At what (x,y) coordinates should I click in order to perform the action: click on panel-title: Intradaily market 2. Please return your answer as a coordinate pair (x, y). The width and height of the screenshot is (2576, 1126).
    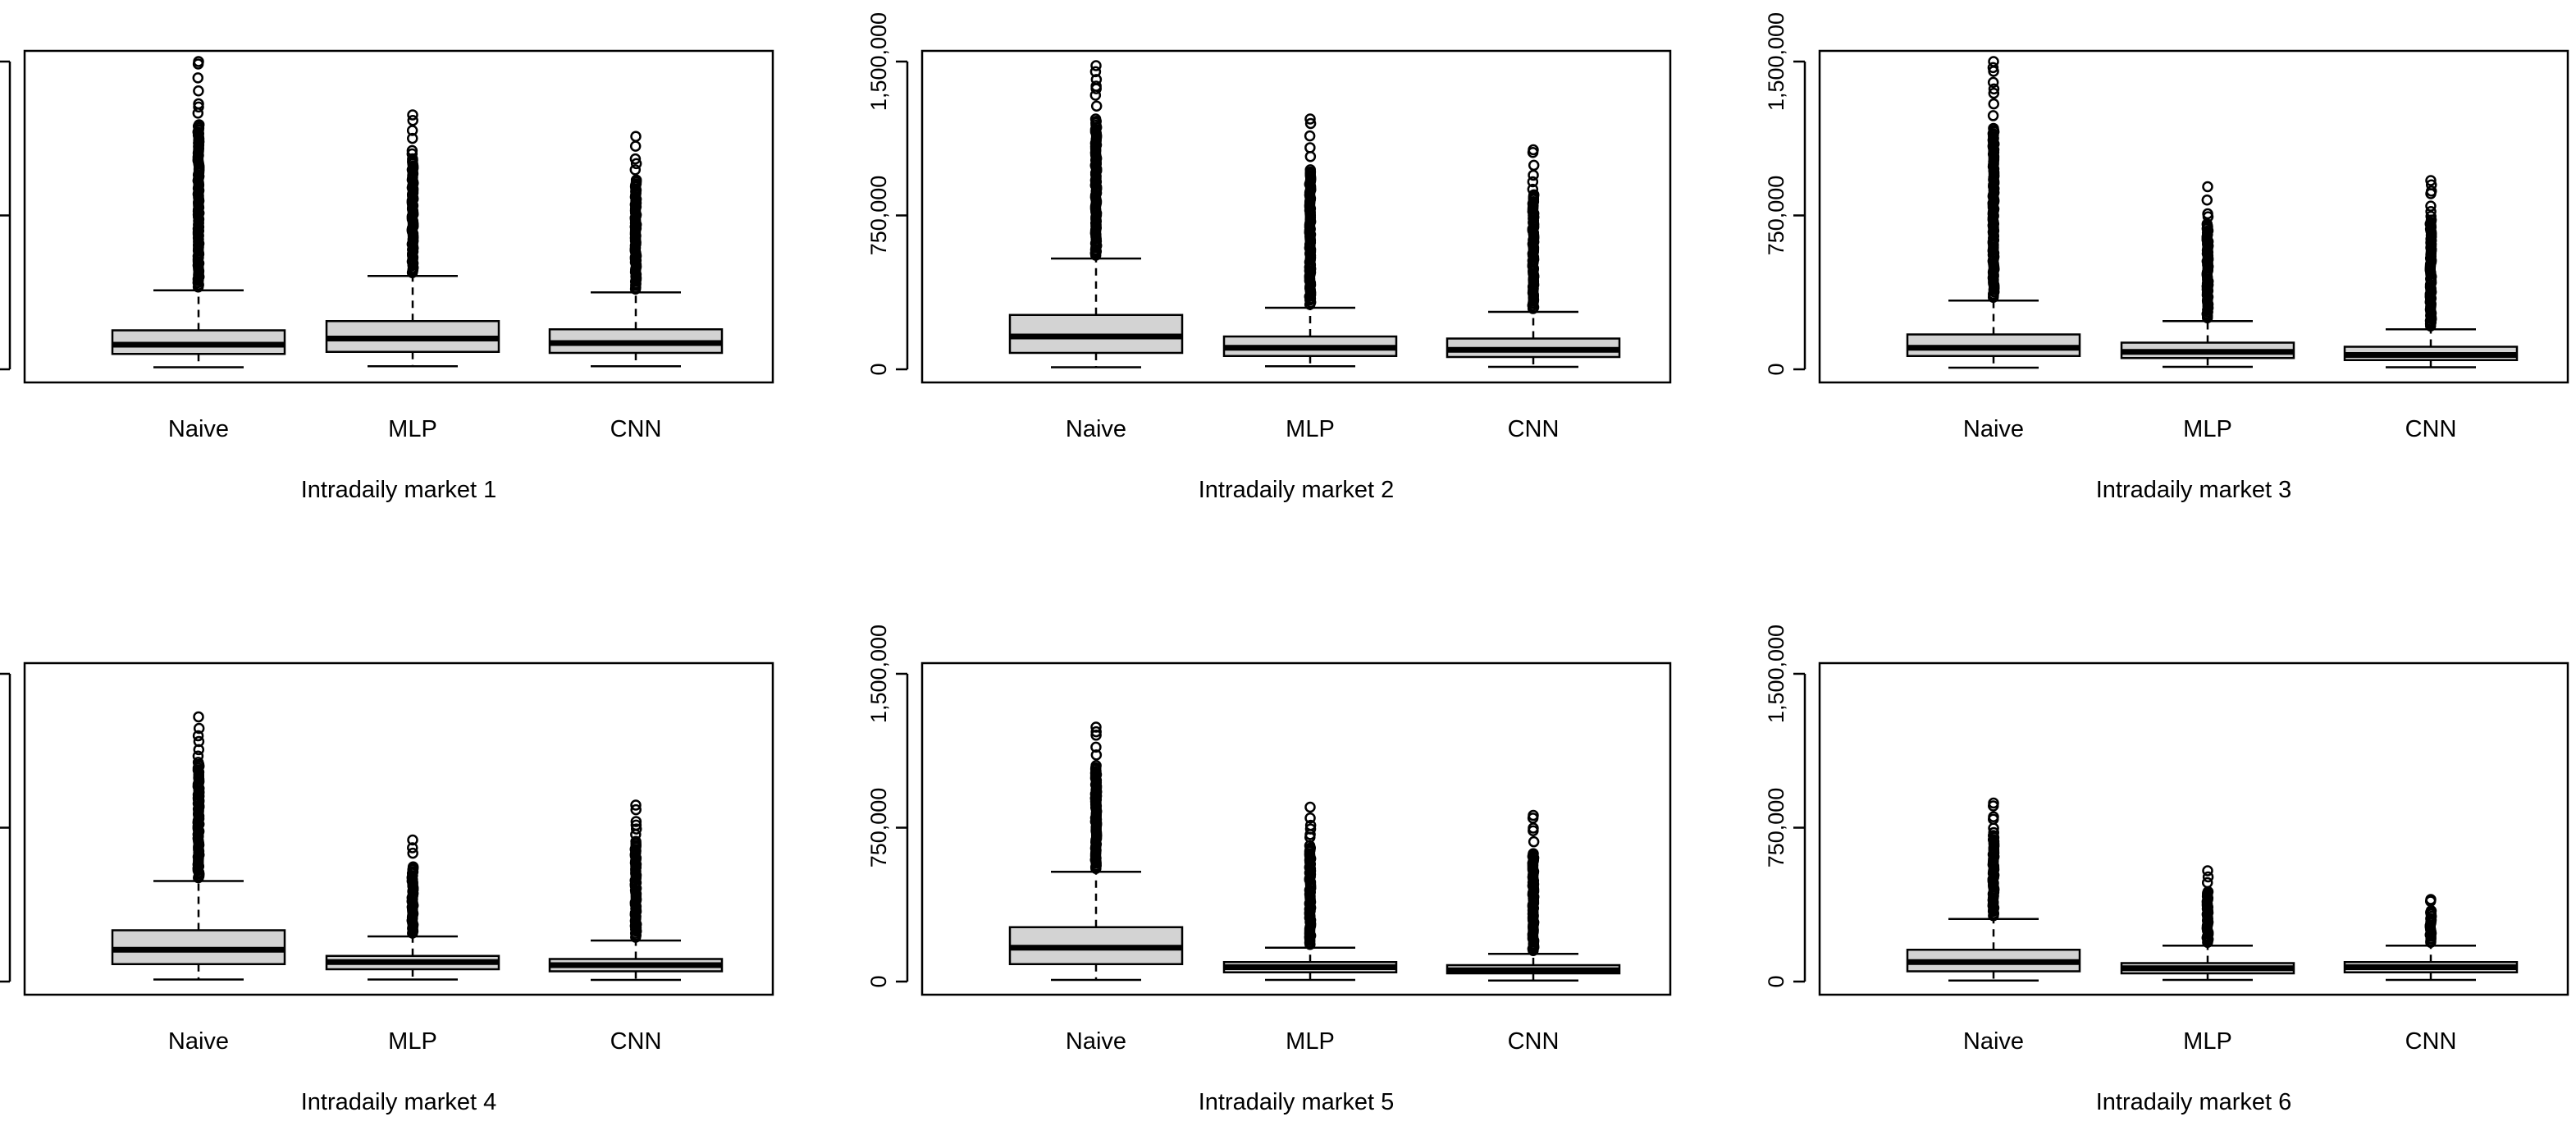
    Looking at the image, I should click on (1297, 490).